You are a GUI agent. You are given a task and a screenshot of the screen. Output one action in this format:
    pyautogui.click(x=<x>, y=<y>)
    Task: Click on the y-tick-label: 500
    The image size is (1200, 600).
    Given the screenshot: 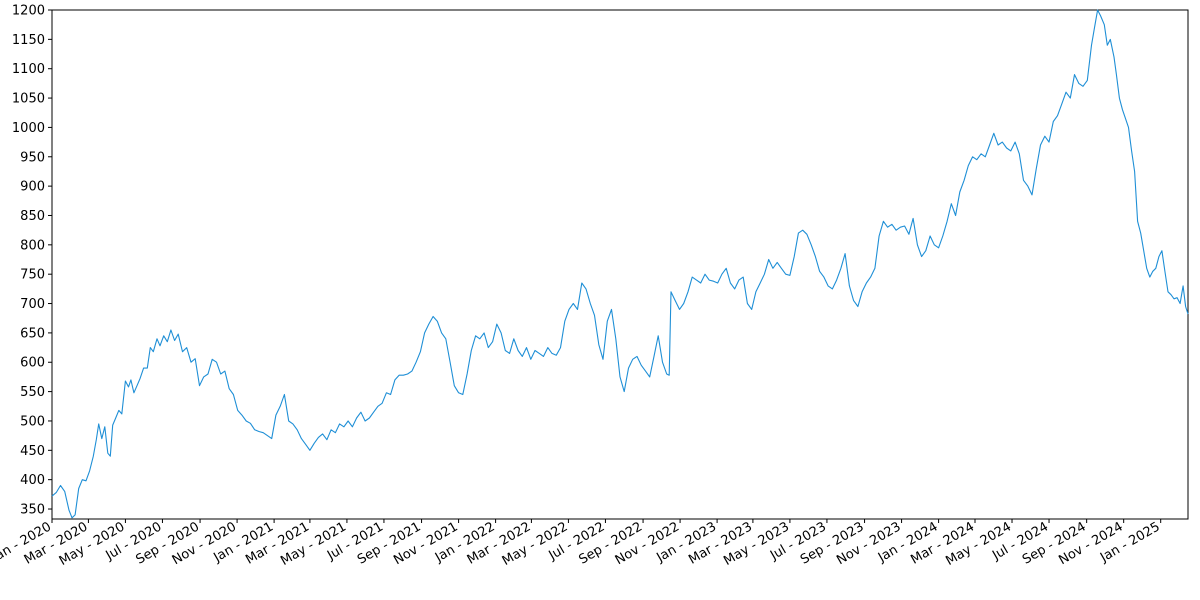 What is the action you would take?
    pyautogui.click(x=32, y=421)
    